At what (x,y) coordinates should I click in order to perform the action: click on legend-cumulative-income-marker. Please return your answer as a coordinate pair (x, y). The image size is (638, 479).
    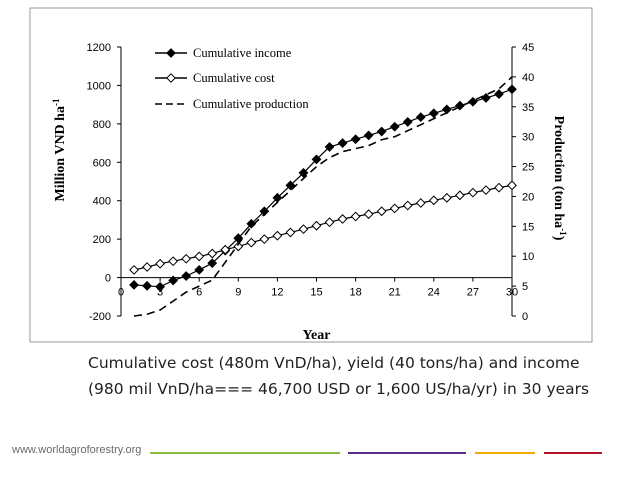
    Looking at the image, I should click on (171, 53).